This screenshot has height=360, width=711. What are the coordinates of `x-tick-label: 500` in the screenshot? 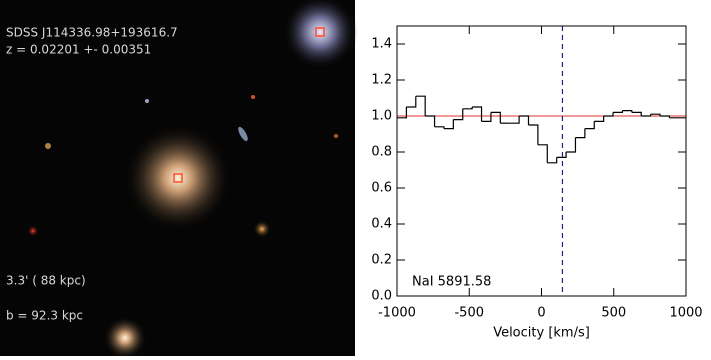 It's located at (613, 313).